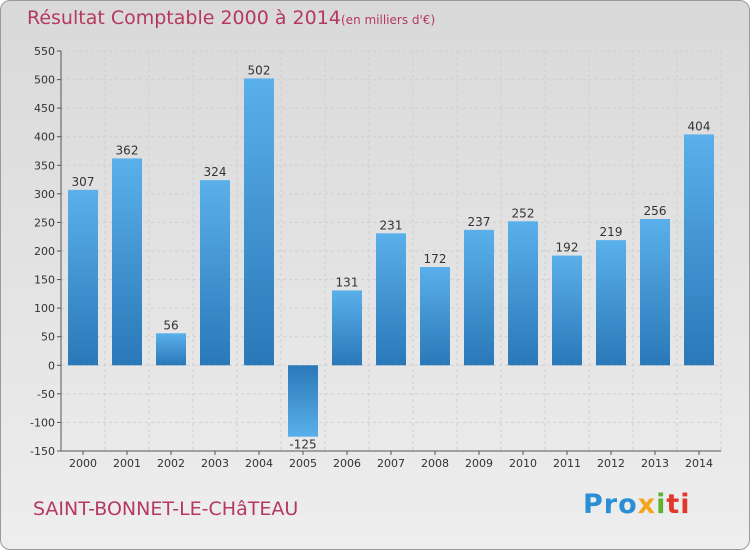  What do you see at coordinates (479, 297) in the screenshot?
I see `bar-2009` at bounding box center [479, 297].